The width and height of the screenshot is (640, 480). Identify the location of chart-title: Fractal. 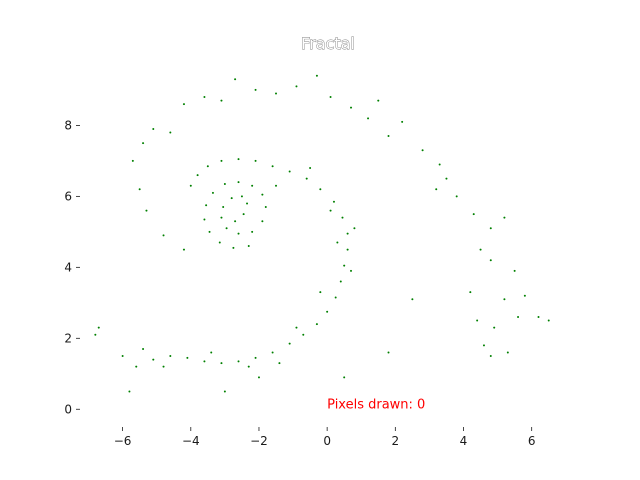
(328, 43).